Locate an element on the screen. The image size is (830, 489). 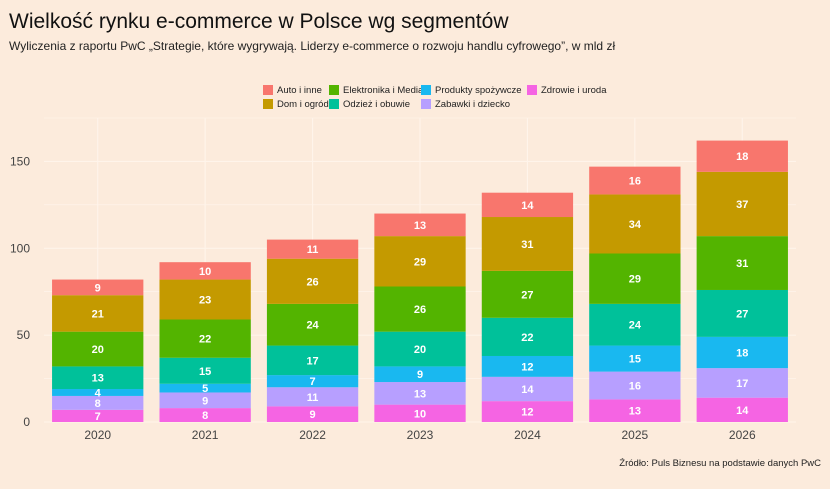
legend-item: Auto i inne is located at coordinates (296, 90).